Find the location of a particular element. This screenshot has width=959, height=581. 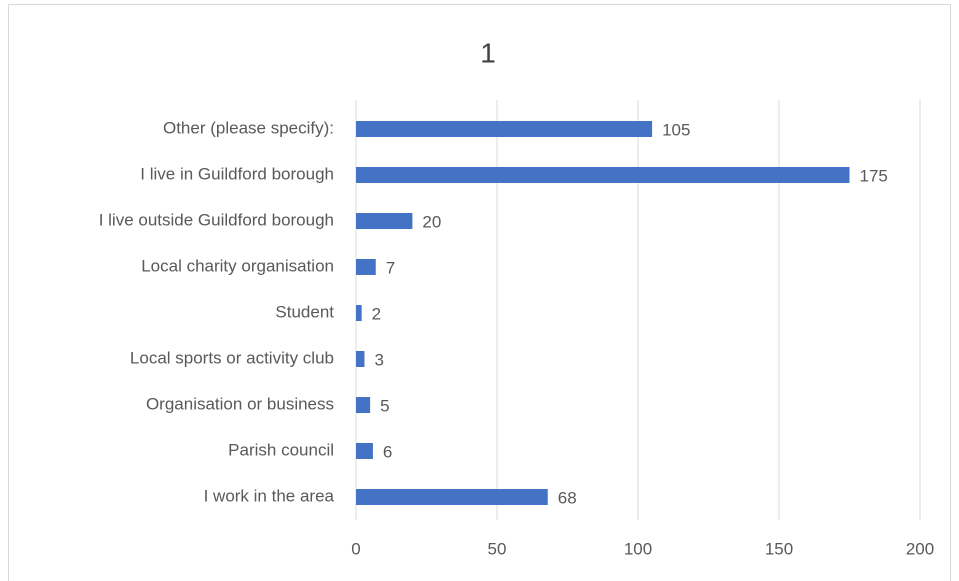

value-label: 175 is located at coordinates (874, 175).